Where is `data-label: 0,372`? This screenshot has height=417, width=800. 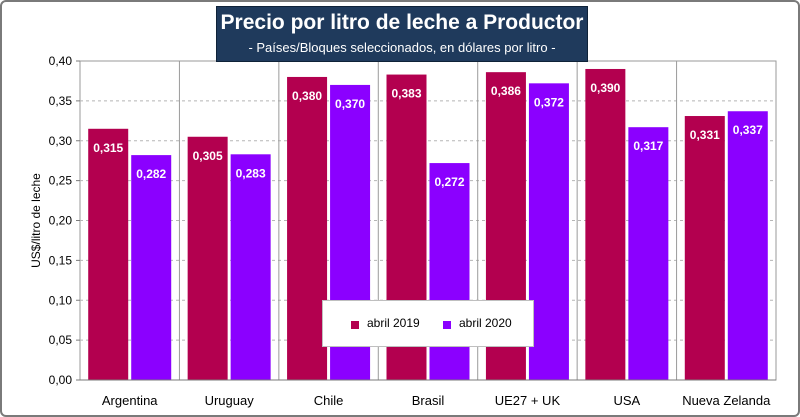
data-label: 0,372 is located at coordinates (549, 102).